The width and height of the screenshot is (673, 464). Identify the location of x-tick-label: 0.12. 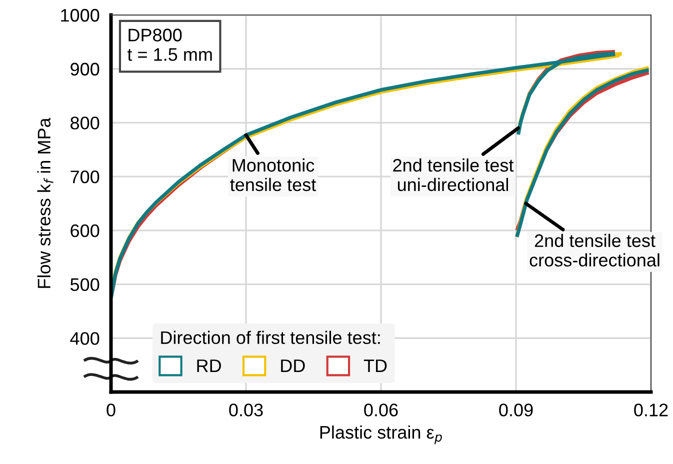
(651, 410).